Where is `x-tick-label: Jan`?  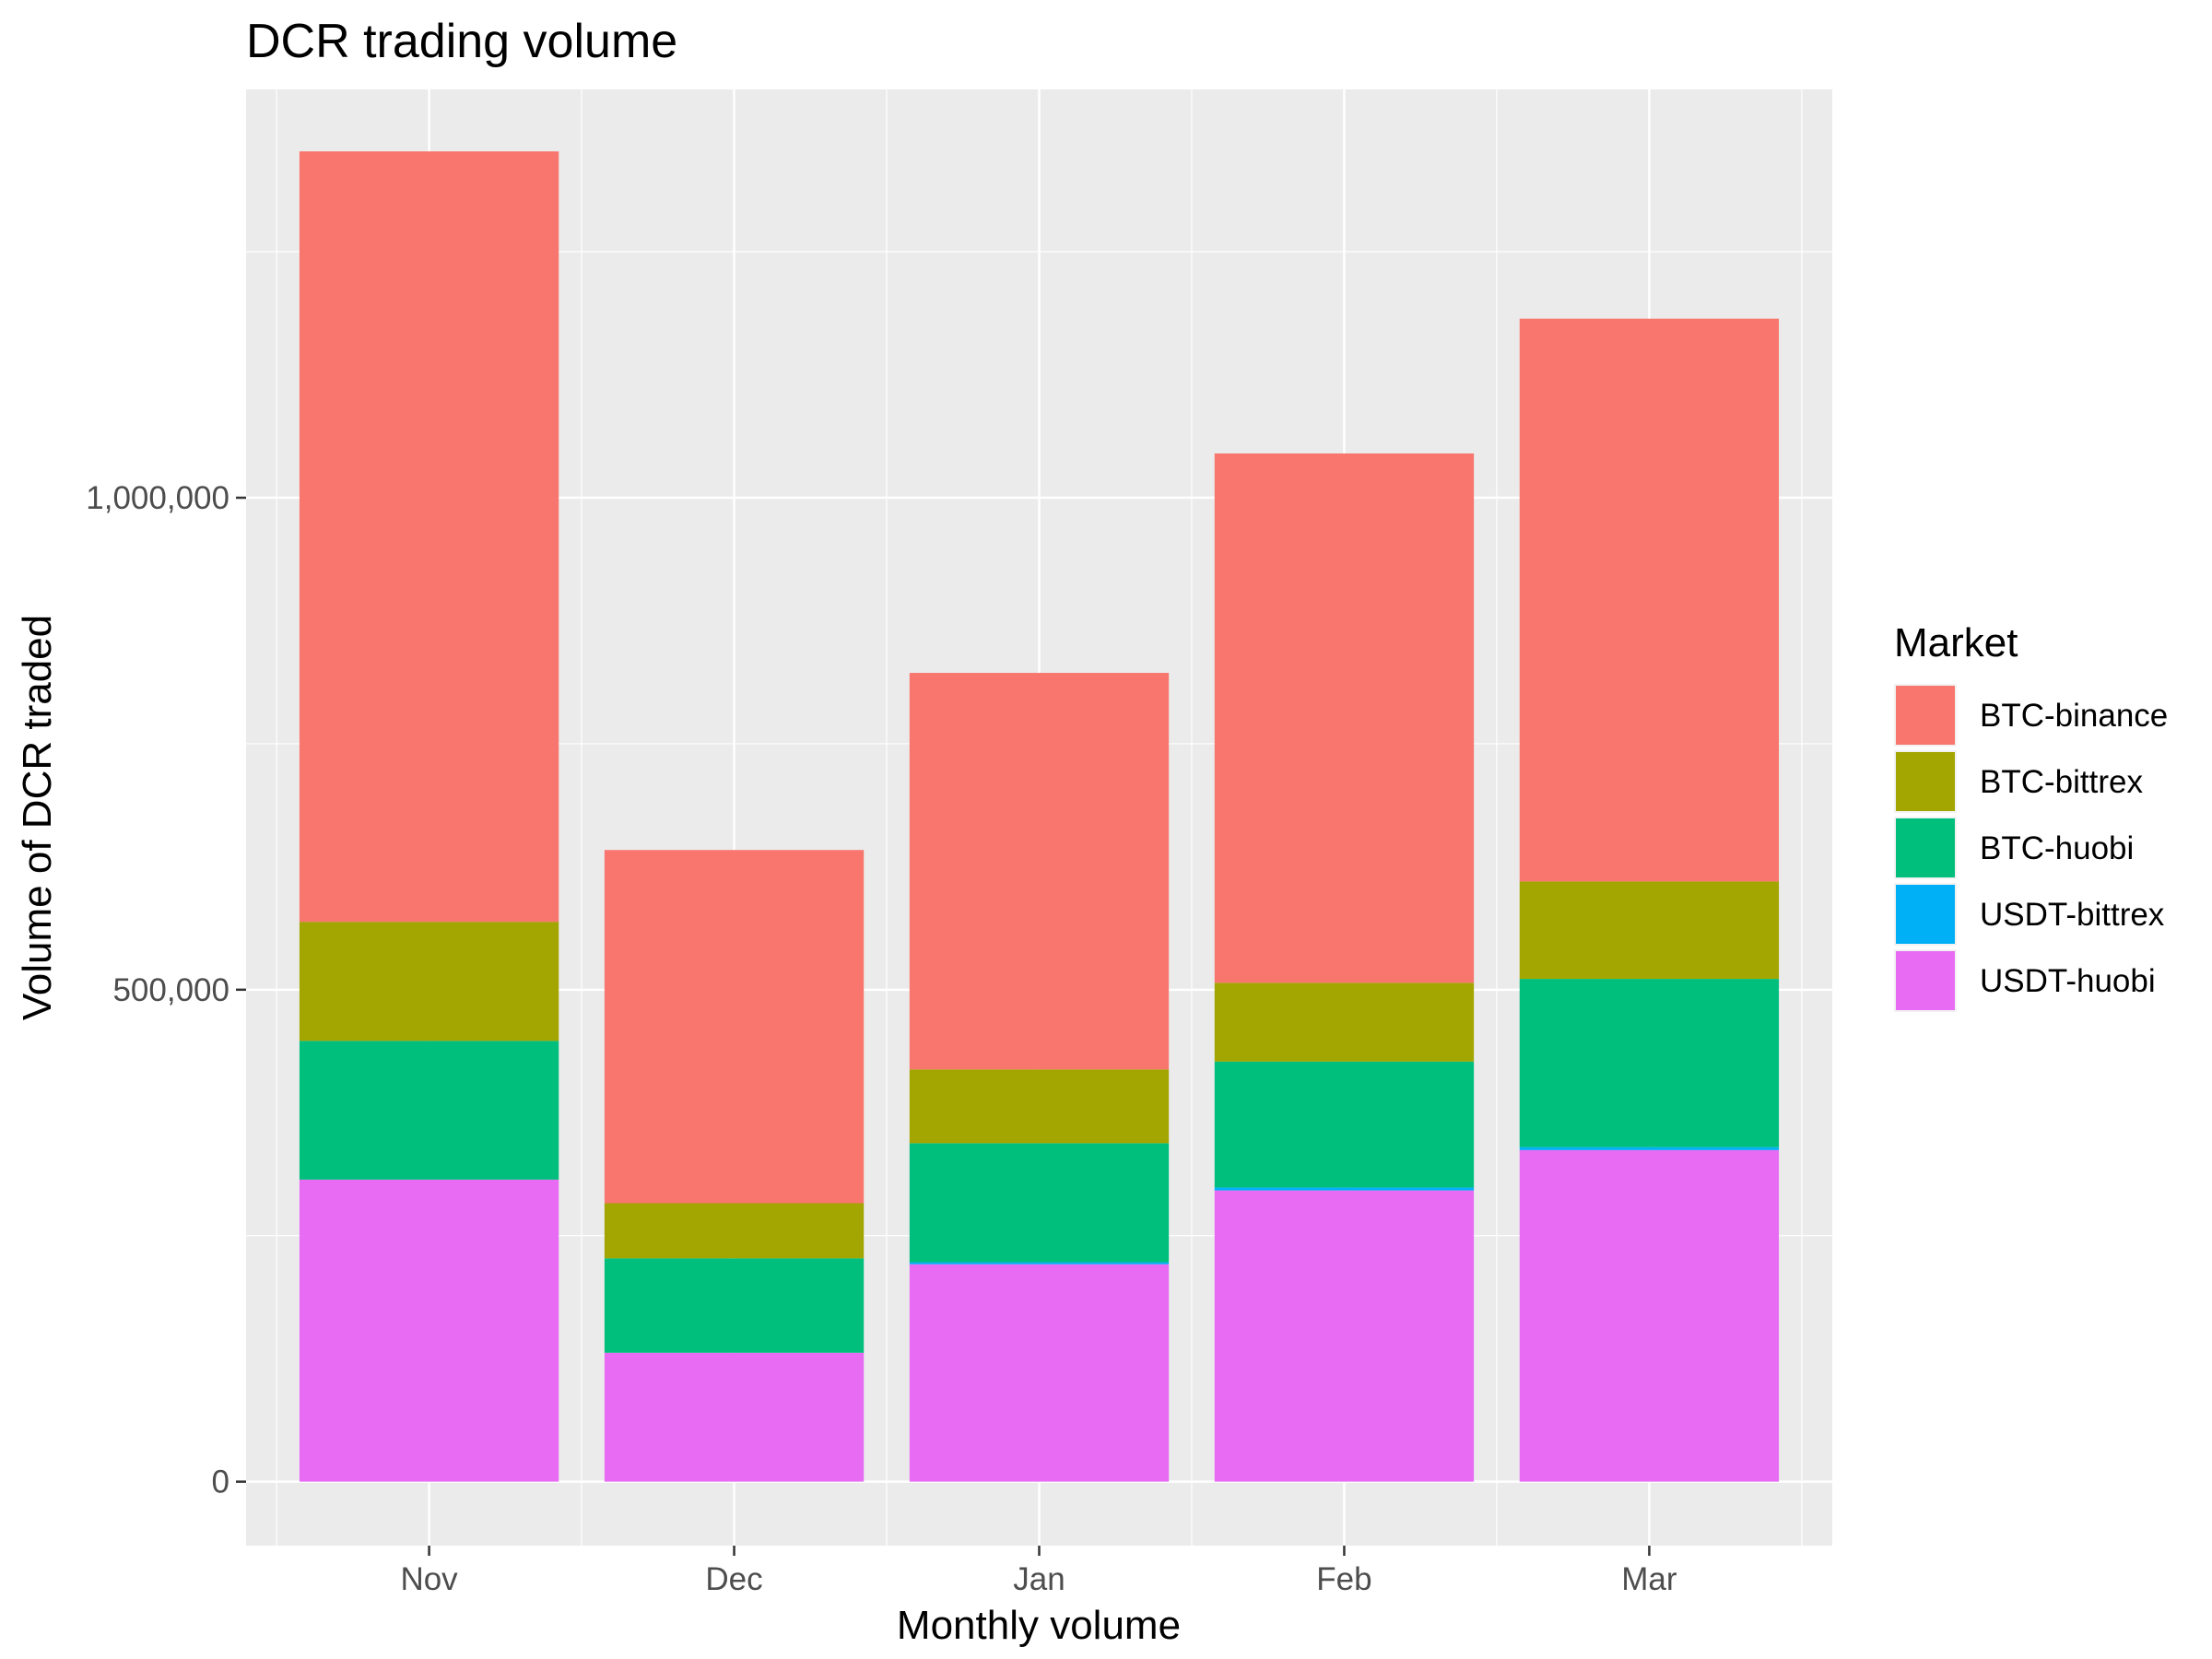
x-tick-label: Jan is located at coordinates (1039, 1579).